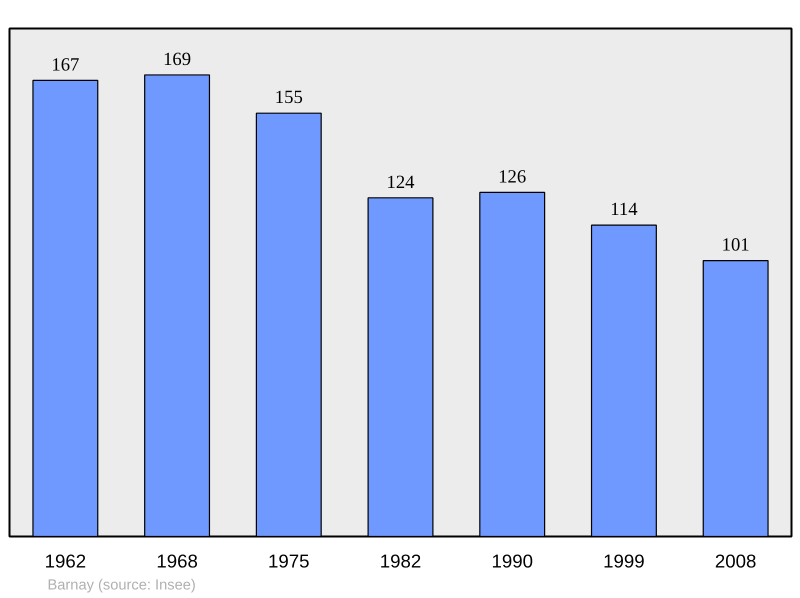 The height and width of the screenshot is (598, 800). Describe the element at coordinates (122, 586) in the screenshot. I see `text: Barnay (source: Insee)` at that location.